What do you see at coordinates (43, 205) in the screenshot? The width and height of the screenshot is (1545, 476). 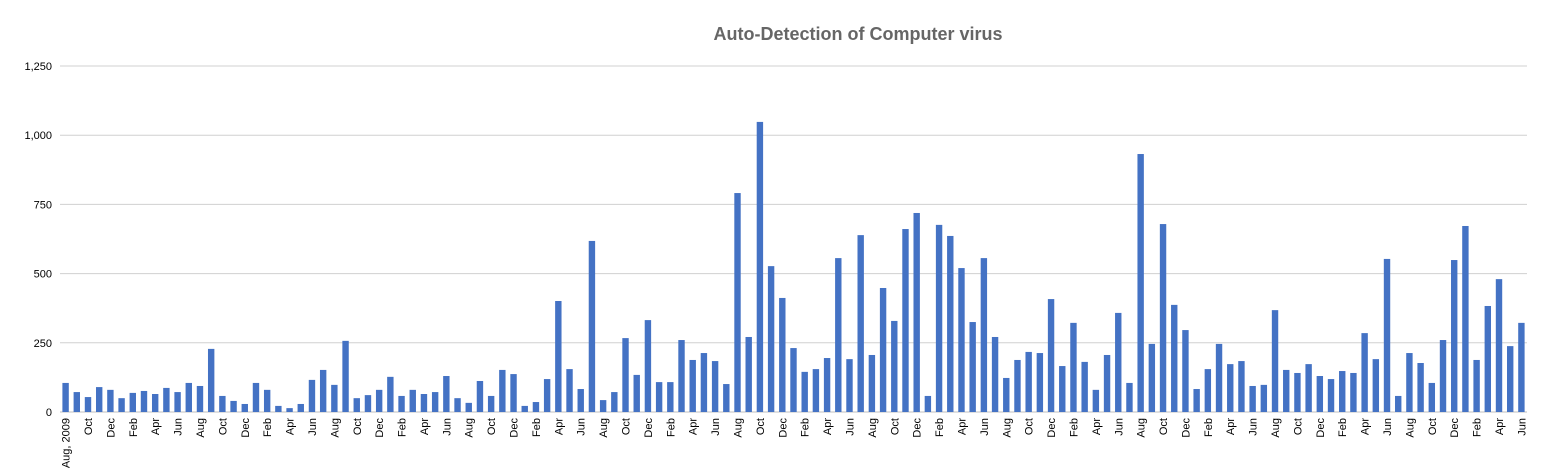 I see `y-tick-label: 750` at bounding box center [43, 205].